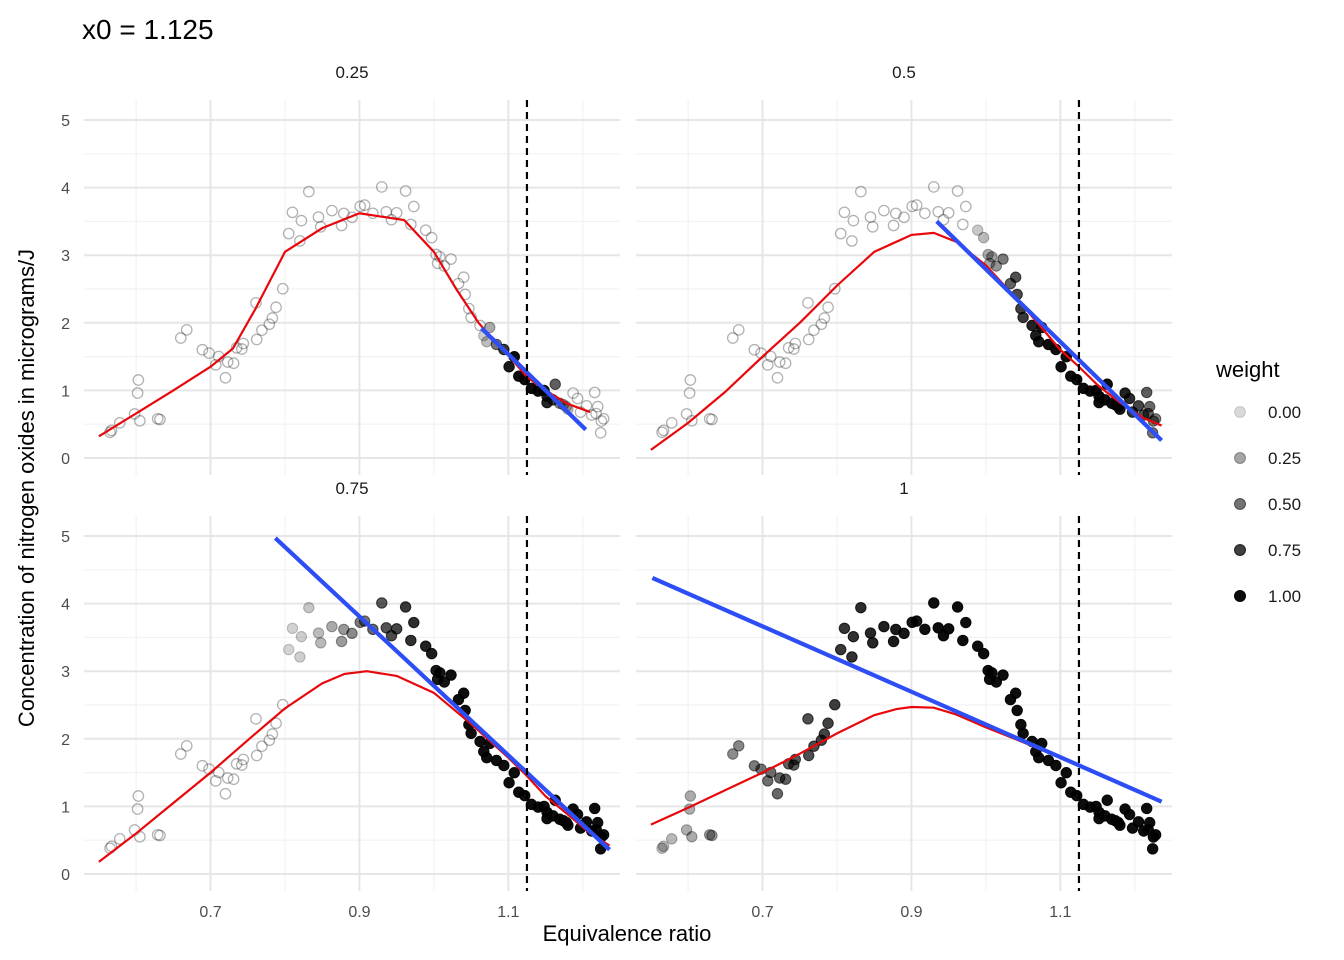  Describe the element at coordinates (351, 72) in the screenshot. I see `panel-strip-label: 0.25` at that location.